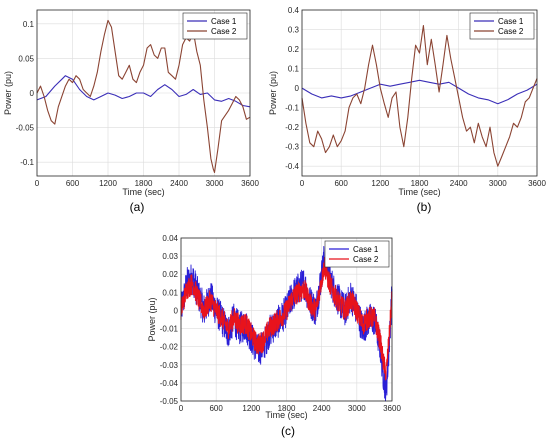  I want to click on panel-caption: (b), so click(424, 207).